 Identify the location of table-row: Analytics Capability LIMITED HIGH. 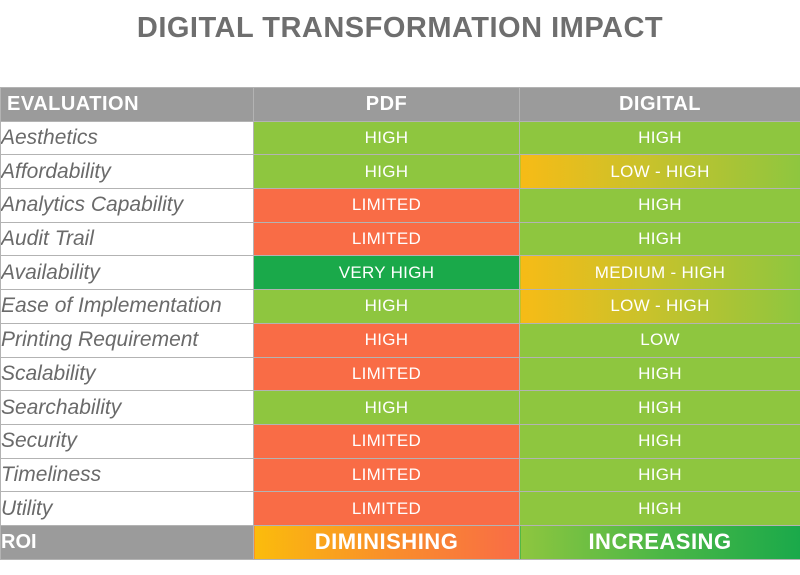
(400, 205).